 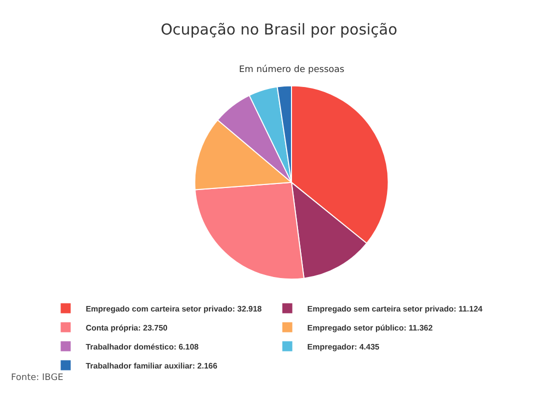 What do you see at coordinates (174, 309) in the screenshot?
I see `legend-label: Empregado com carteira setor privado: 32.918` at bounding box center [174, 309].